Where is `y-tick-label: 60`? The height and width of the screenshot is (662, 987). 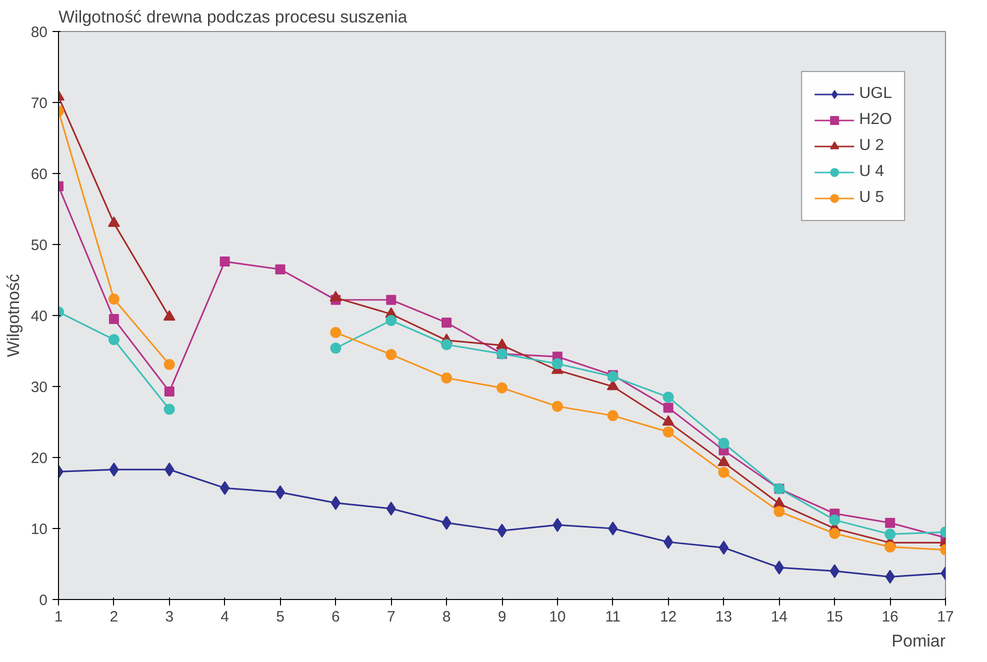
y-tick-label: 60 is located at coordinates (39, 174).